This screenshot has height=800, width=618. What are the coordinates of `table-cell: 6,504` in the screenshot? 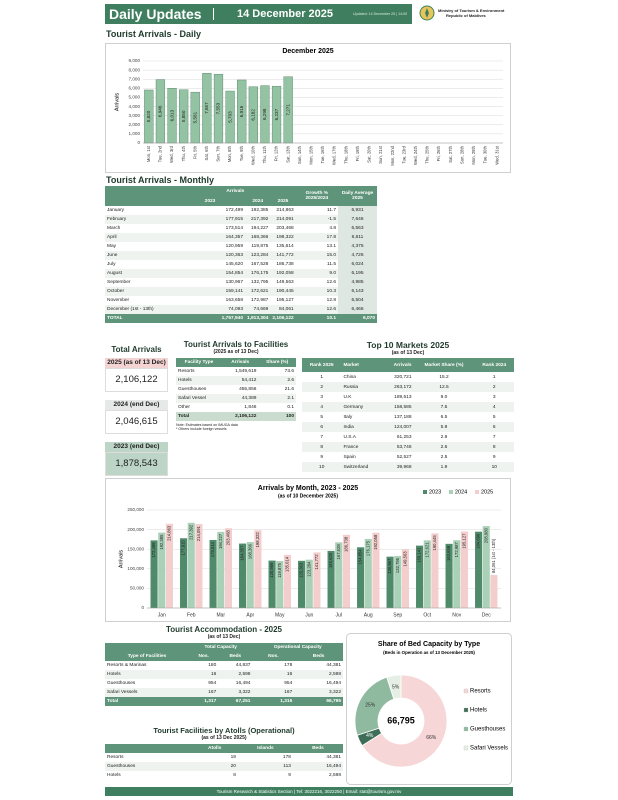 It's located at (357, 300).